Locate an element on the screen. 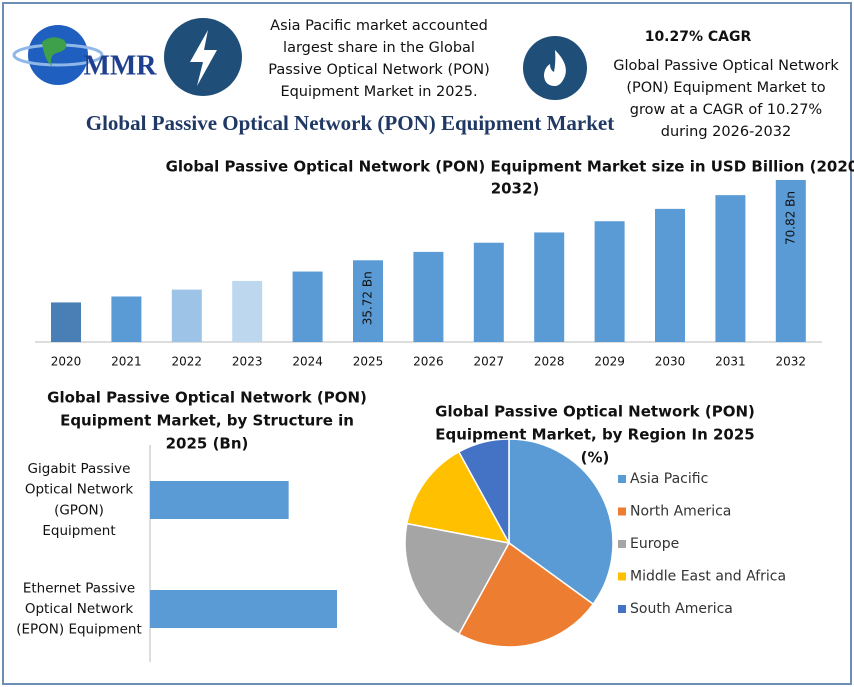 The height and width of the screenshot is (687, 854). callout-text: grow at a CAGR of 10.27% is located at coordinates (726, 110).